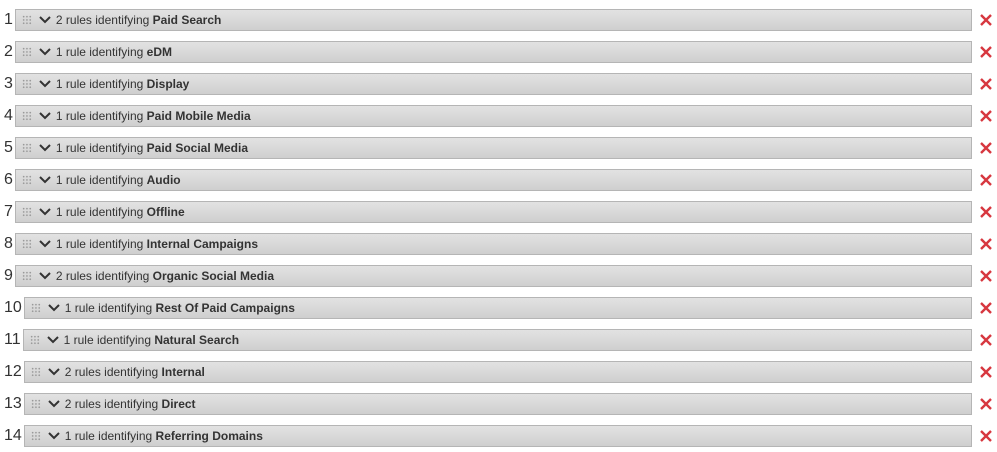 This screenshot has height=452, width=997. What do you see at coordinates (187, 20) in the screenshot?
I see `rule-name: Paid Search` at bounding box center [187, 20].